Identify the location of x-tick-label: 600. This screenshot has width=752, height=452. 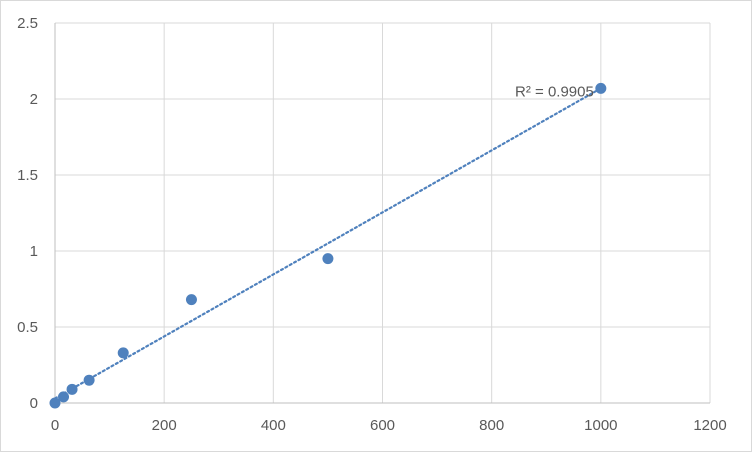
(382, 425).